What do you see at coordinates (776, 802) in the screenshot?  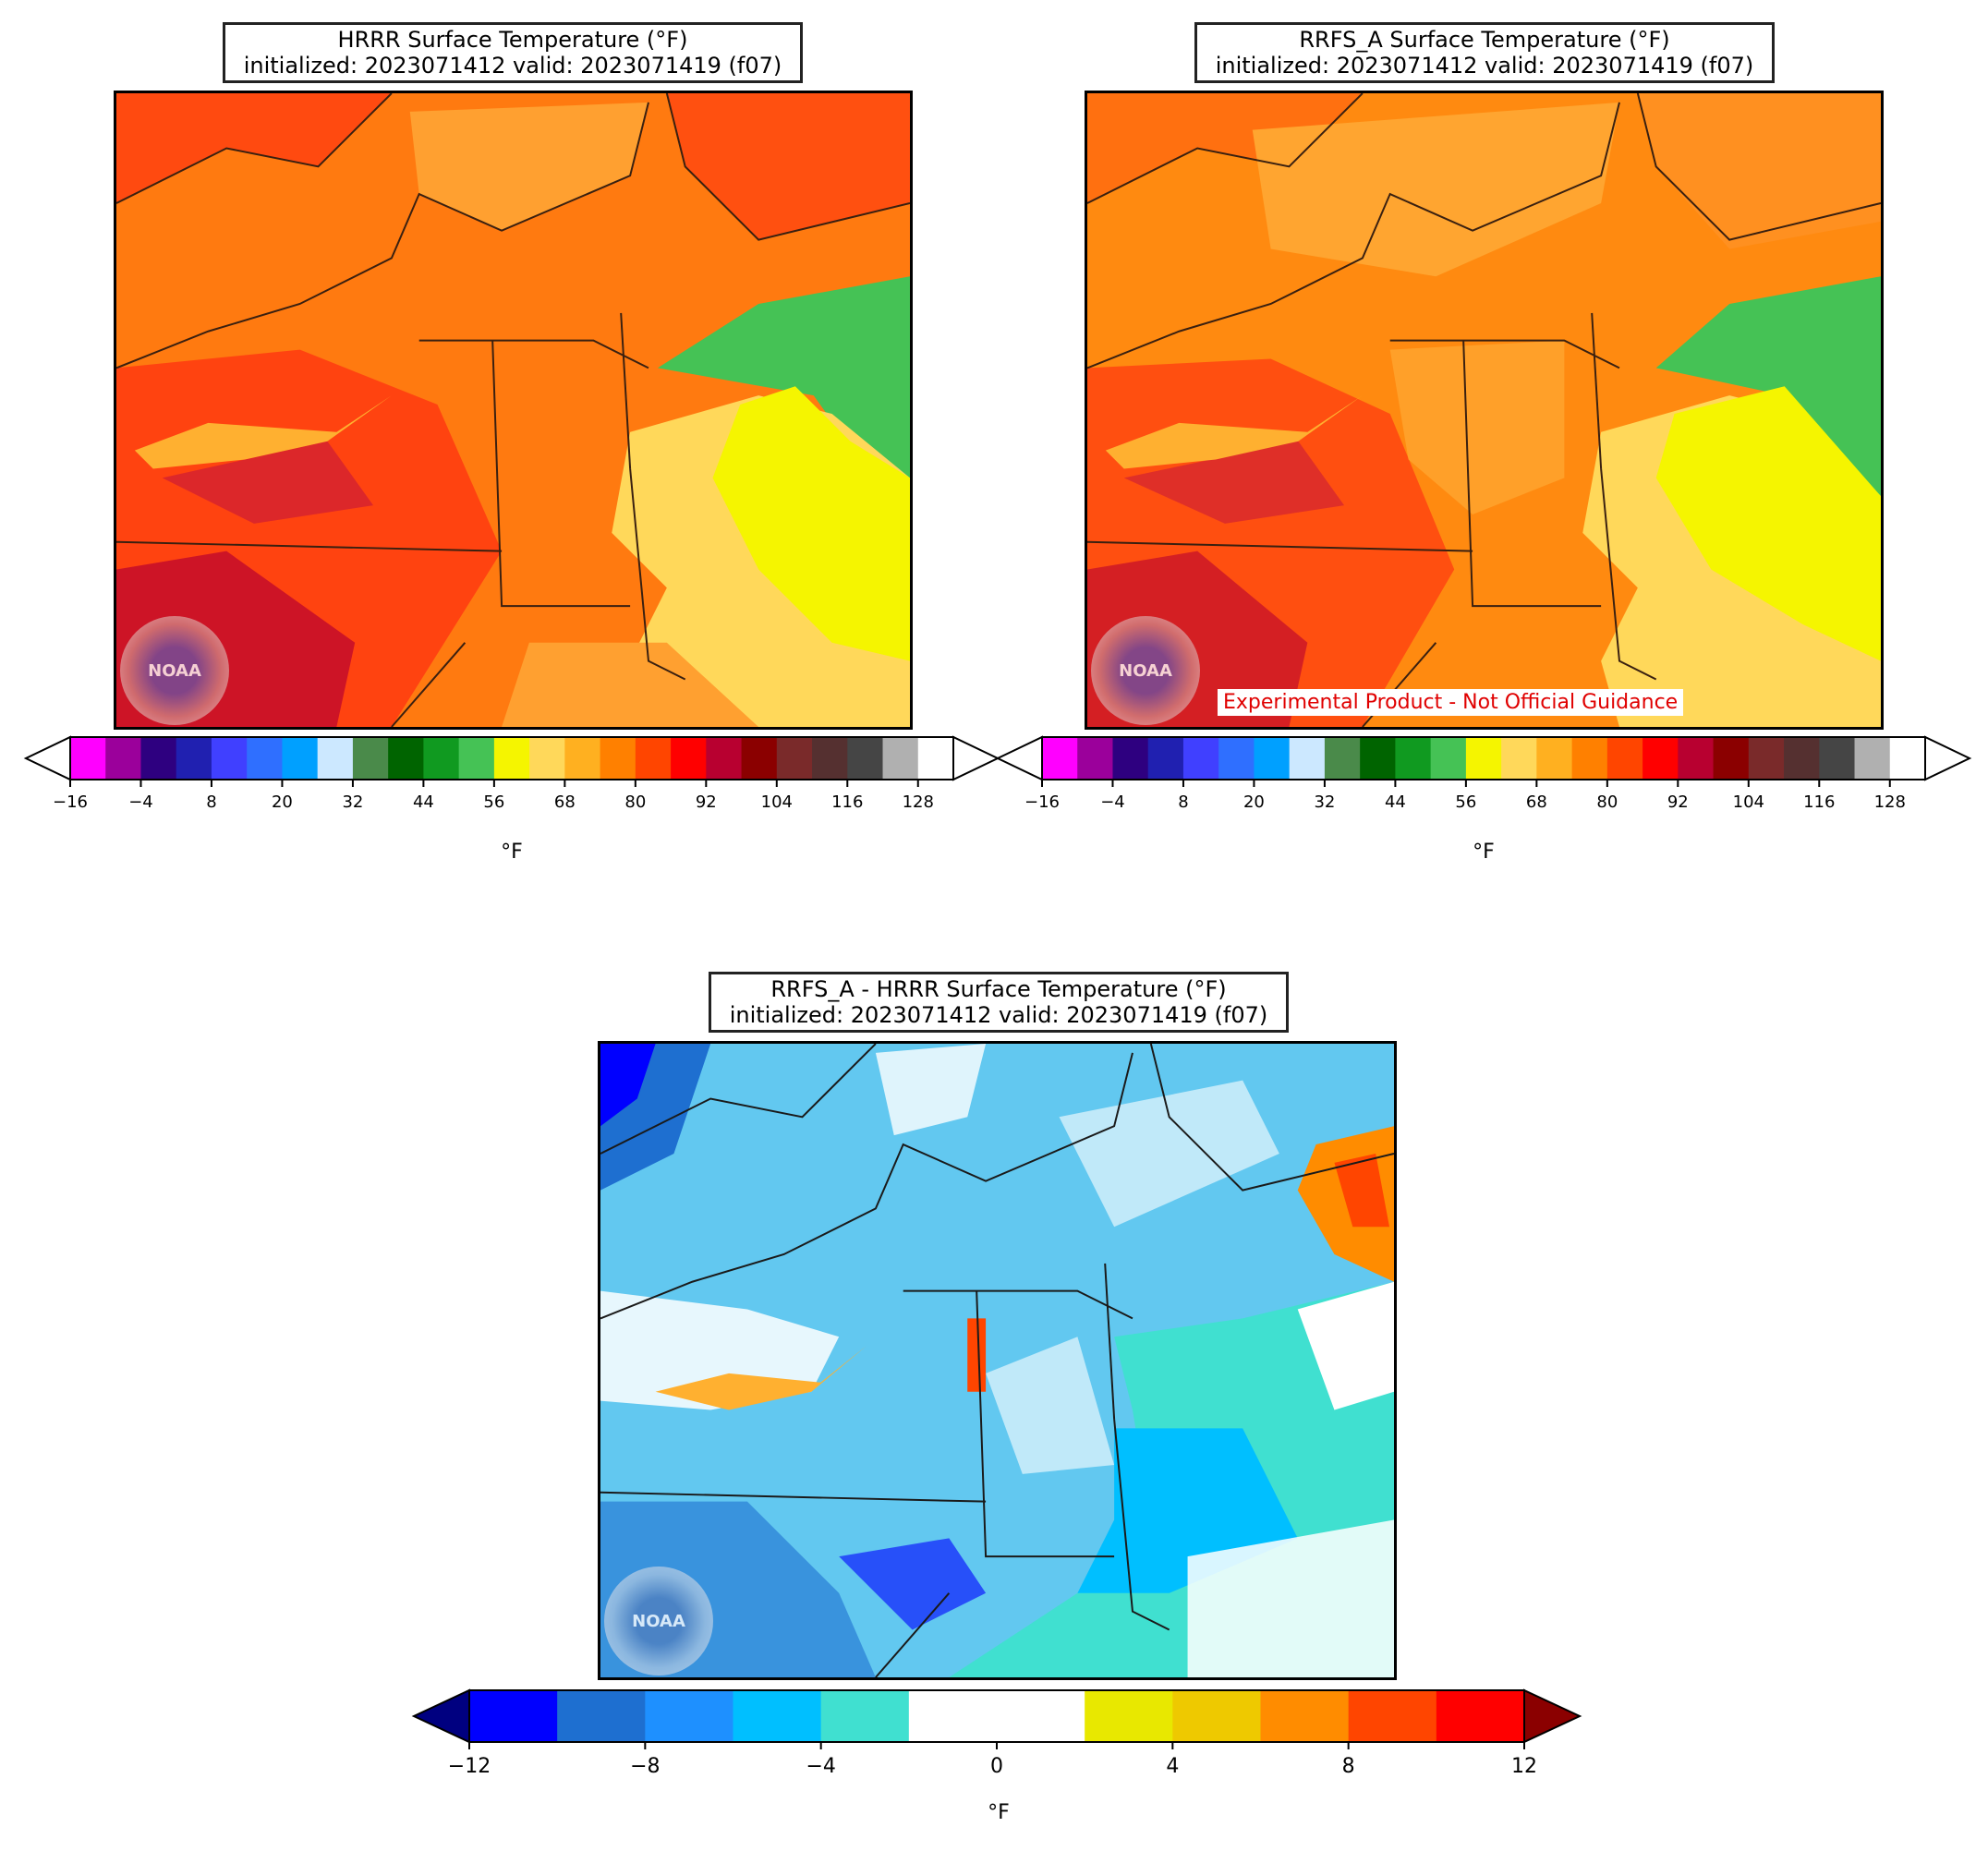 I see `hrrr-colorbar-tick-label: 104` at bounding box center [776, 802].